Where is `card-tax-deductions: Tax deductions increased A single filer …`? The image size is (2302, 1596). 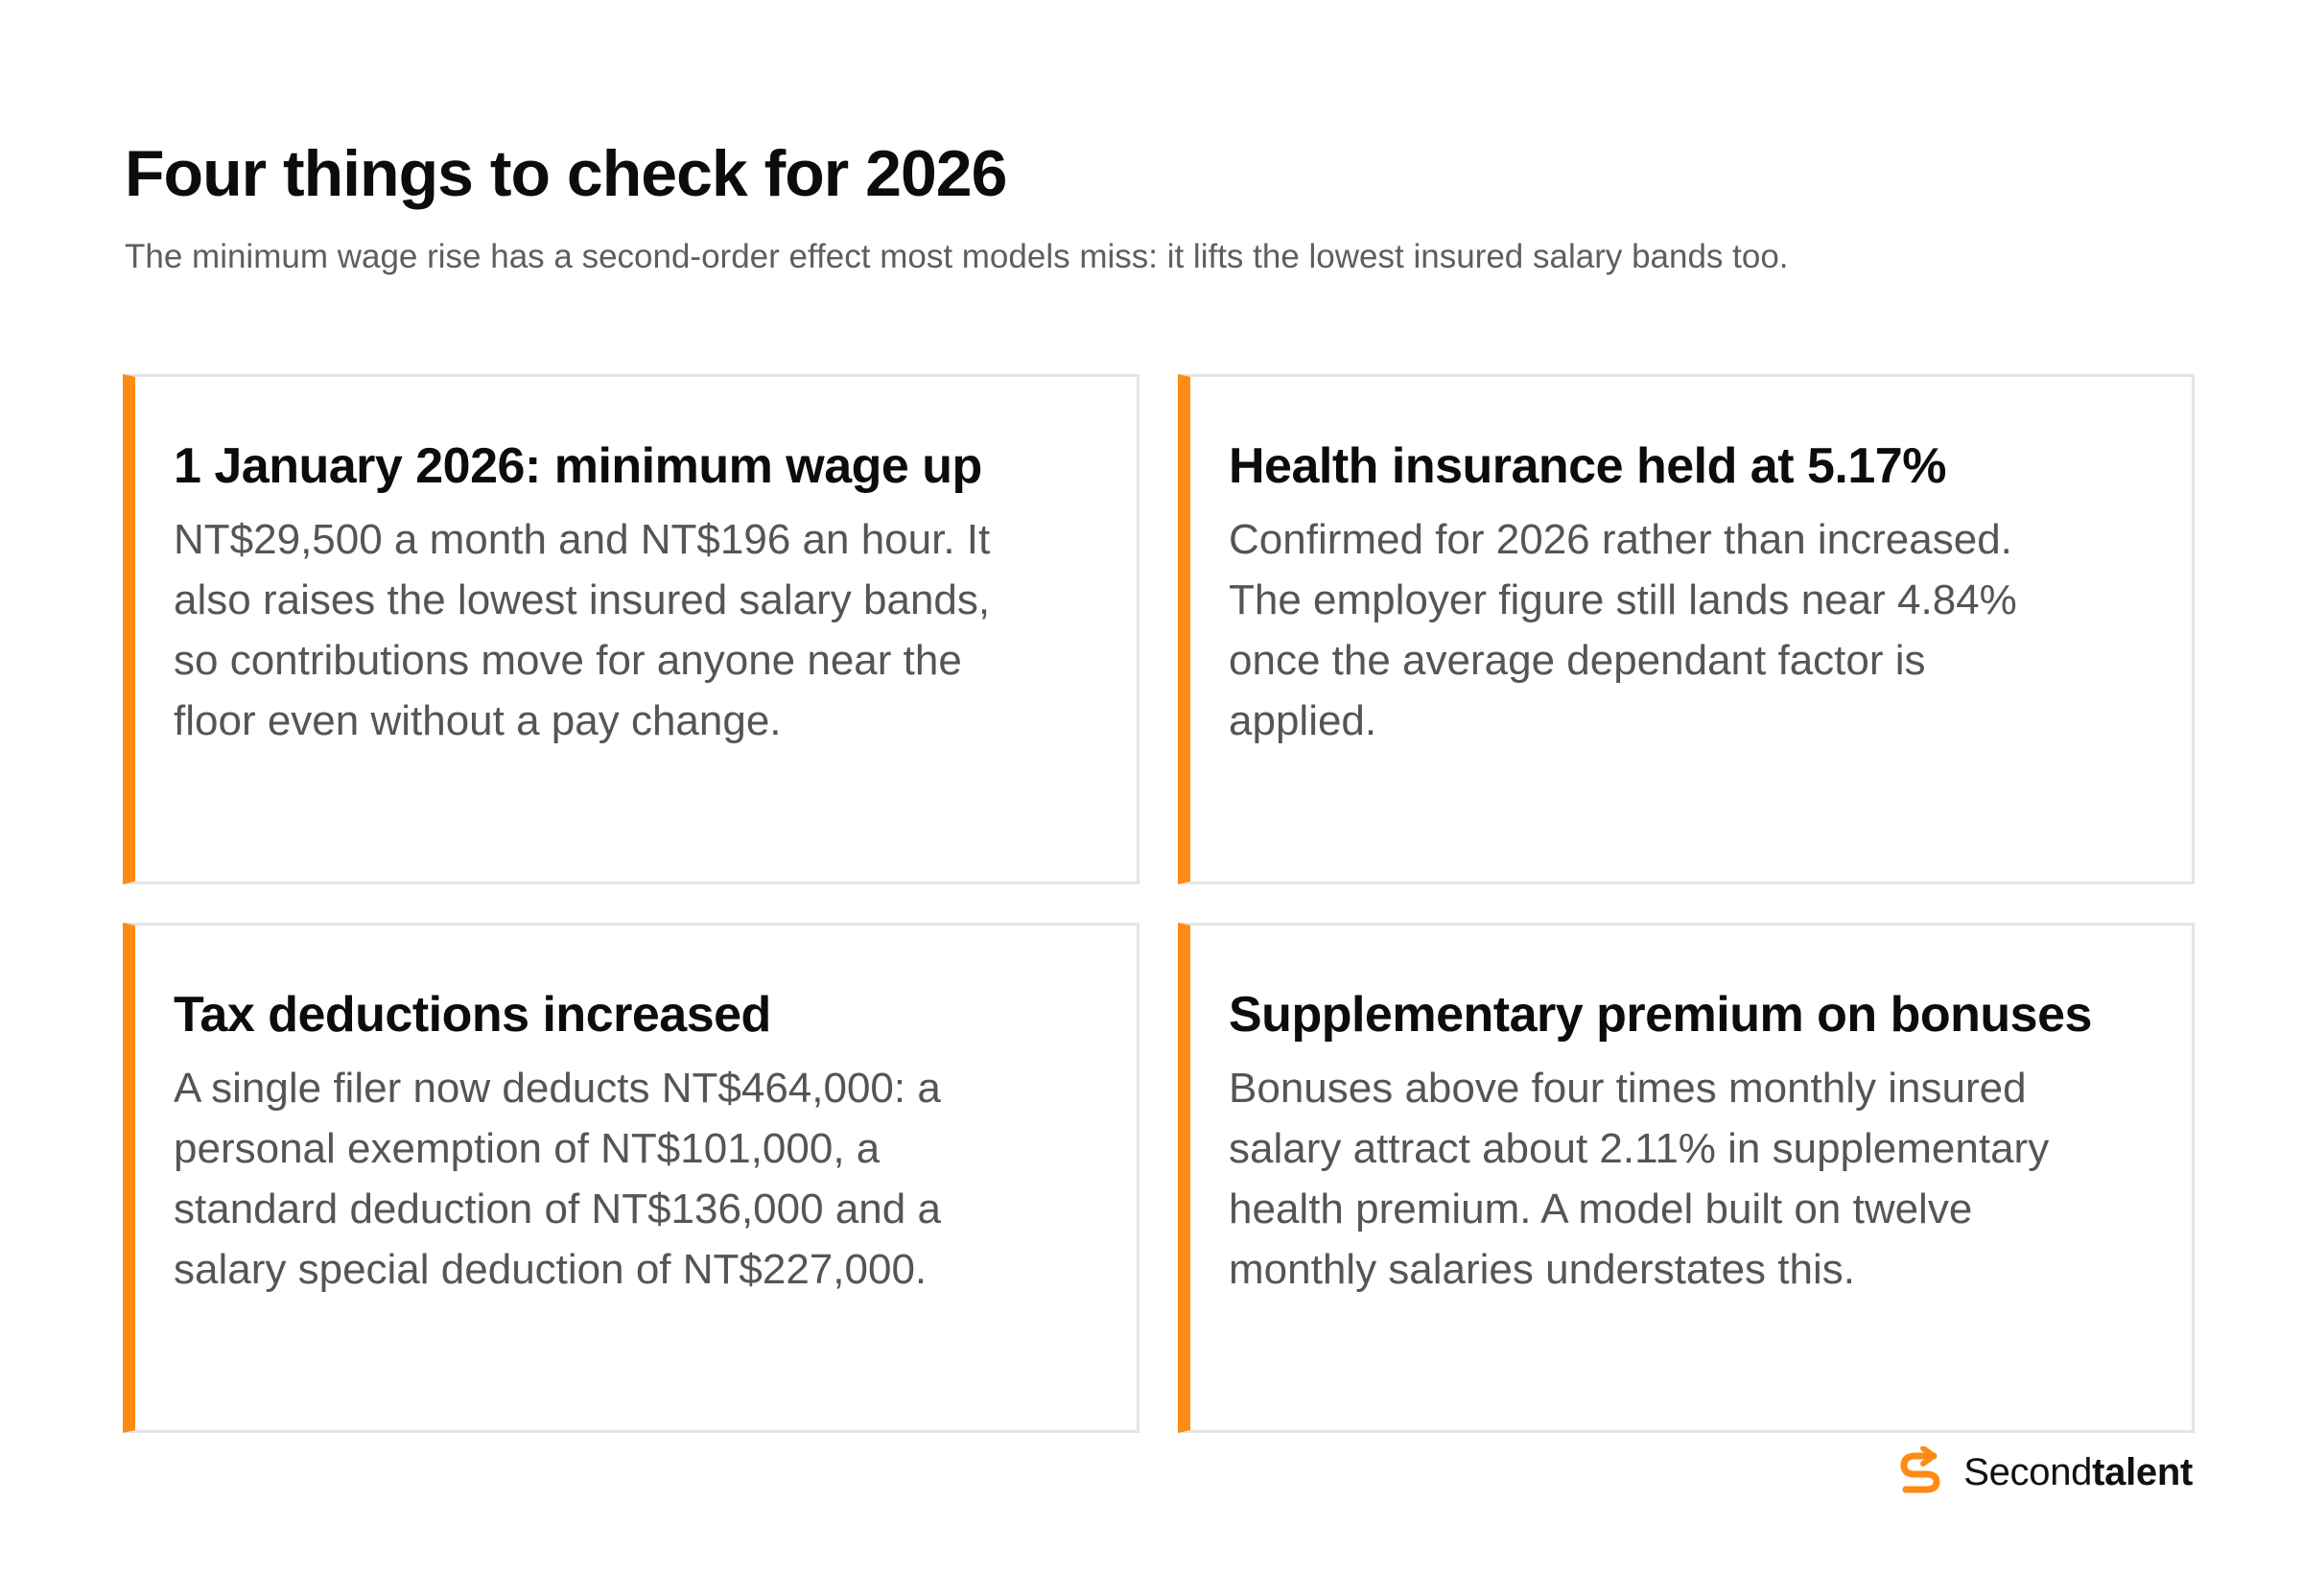 card-tax-deductions: Tax deductions increased A single filer … is located at coordinates (631, 1178).